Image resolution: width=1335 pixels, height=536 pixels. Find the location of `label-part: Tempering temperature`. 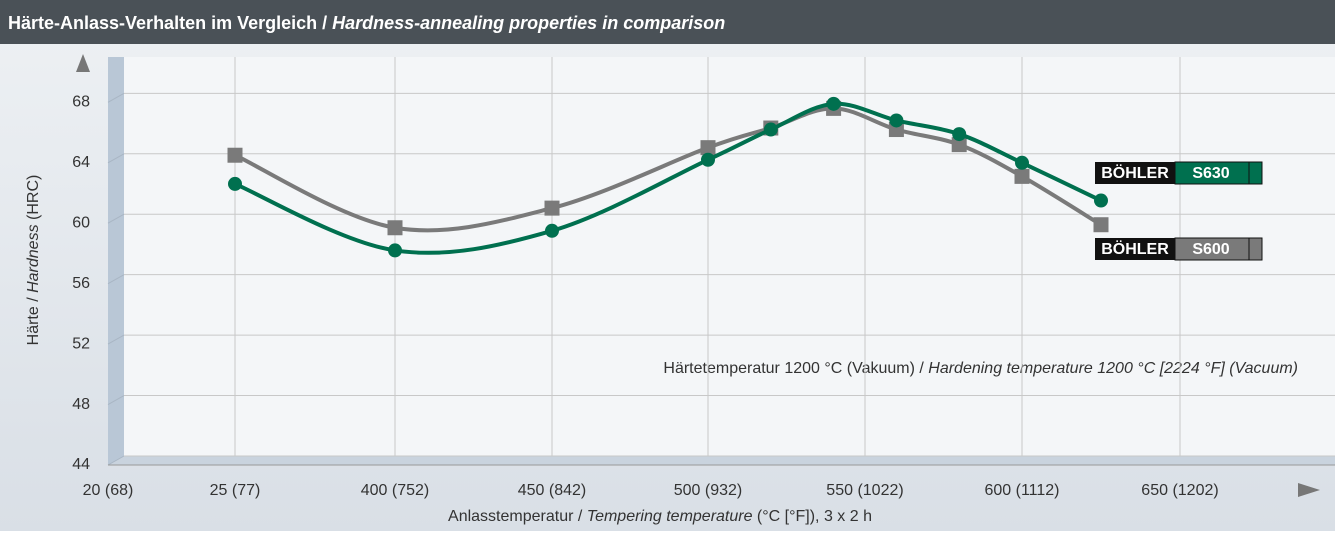

label-part: Tempering temperature is located at coordinates (670, 516).